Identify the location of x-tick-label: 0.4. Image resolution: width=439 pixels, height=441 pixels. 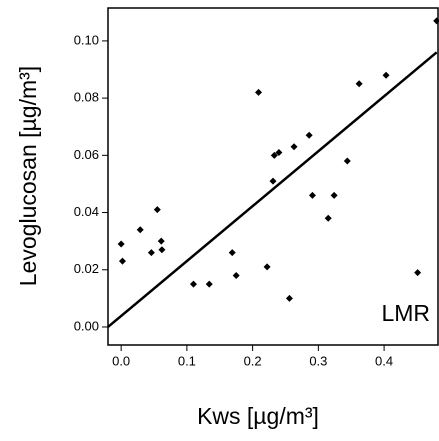
(384, 360).